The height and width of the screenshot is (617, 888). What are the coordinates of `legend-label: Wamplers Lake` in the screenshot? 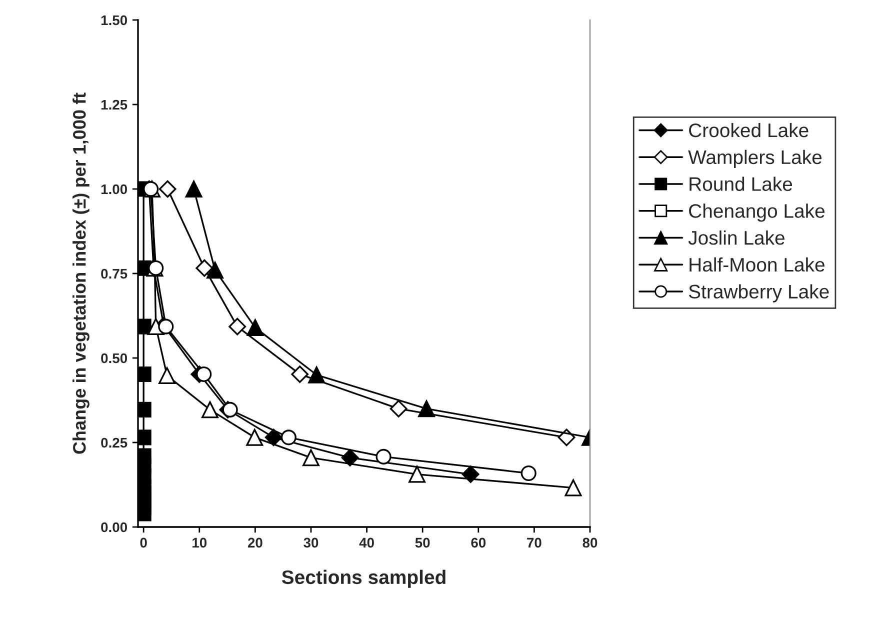 It's located at (755, 159).